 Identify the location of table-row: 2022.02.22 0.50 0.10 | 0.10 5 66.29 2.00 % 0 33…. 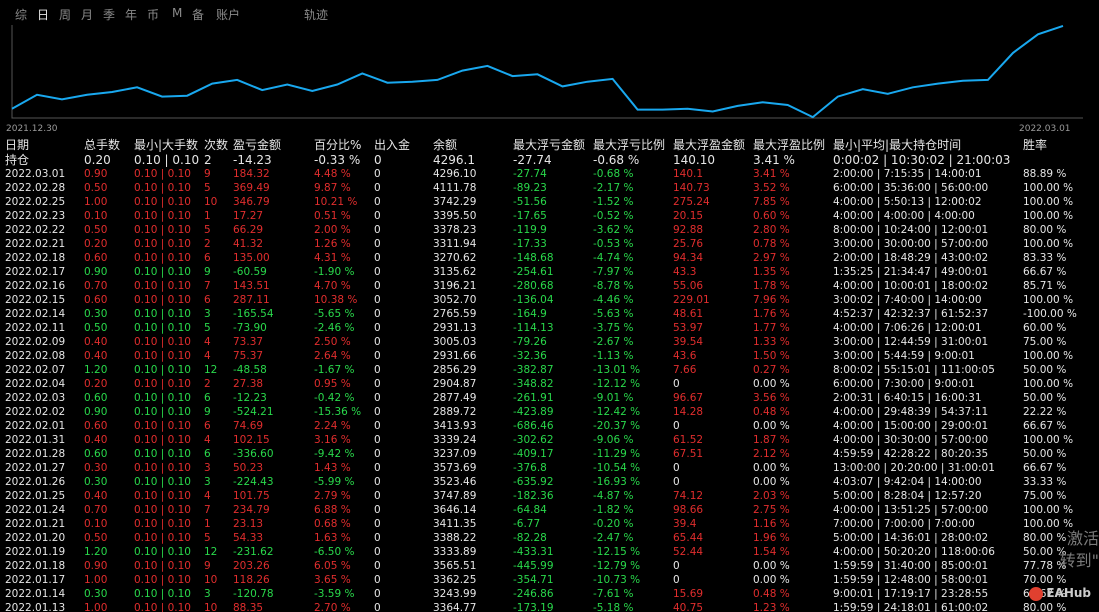
(549, 230).